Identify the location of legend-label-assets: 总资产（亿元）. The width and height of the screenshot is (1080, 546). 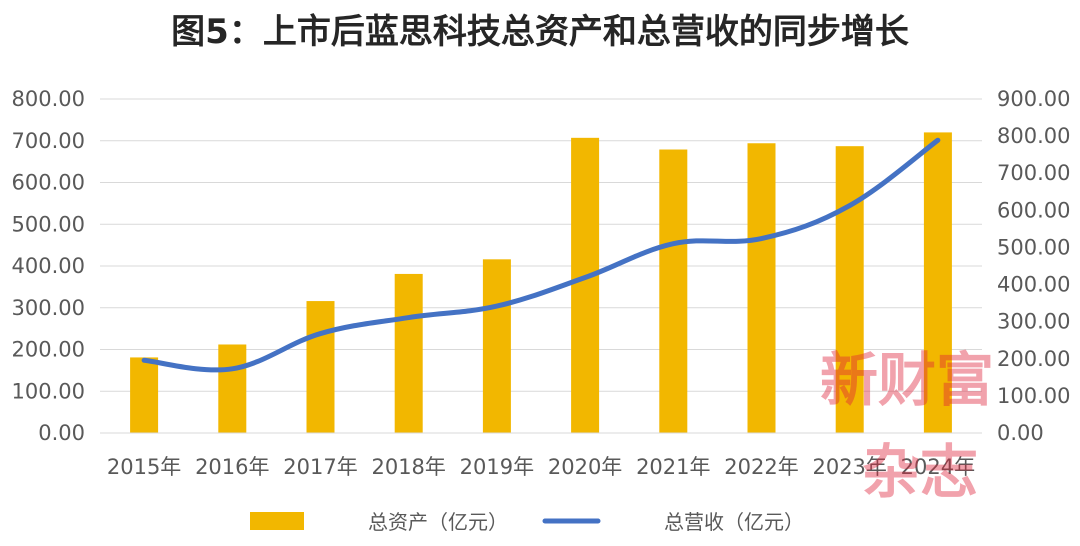
(438, 522).